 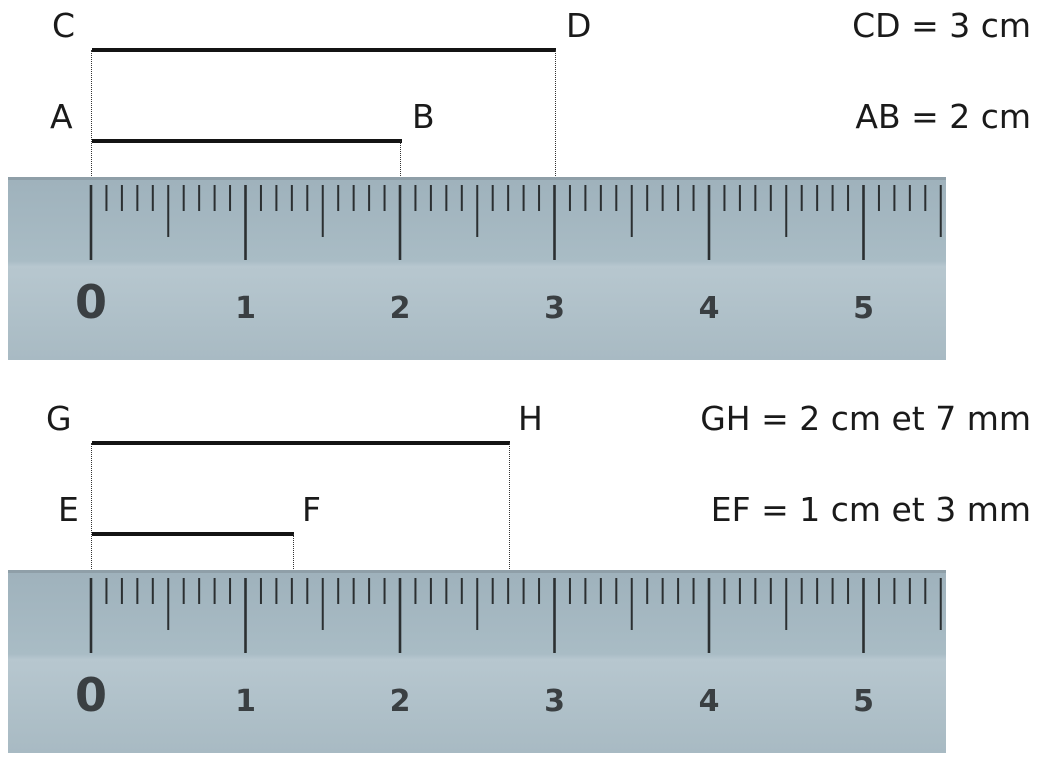 What do you see at coordinates (64, 25) in the screenshot?
I see `point-label-c: C` at bounding box center [64, 25].